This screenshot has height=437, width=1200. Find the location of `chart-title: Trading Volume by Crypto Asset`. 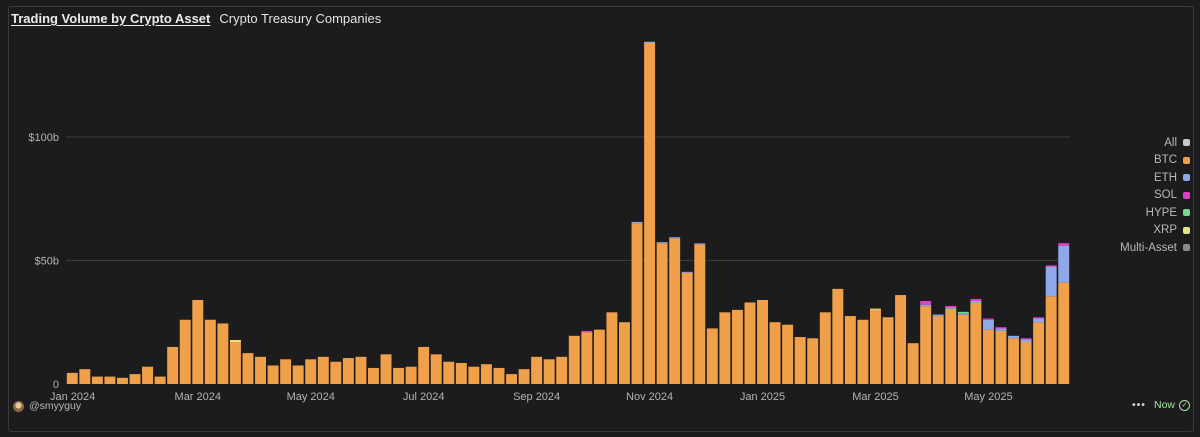

chart-title: Trading Volume by Crypto Asset is located at coordinates (111, 18).